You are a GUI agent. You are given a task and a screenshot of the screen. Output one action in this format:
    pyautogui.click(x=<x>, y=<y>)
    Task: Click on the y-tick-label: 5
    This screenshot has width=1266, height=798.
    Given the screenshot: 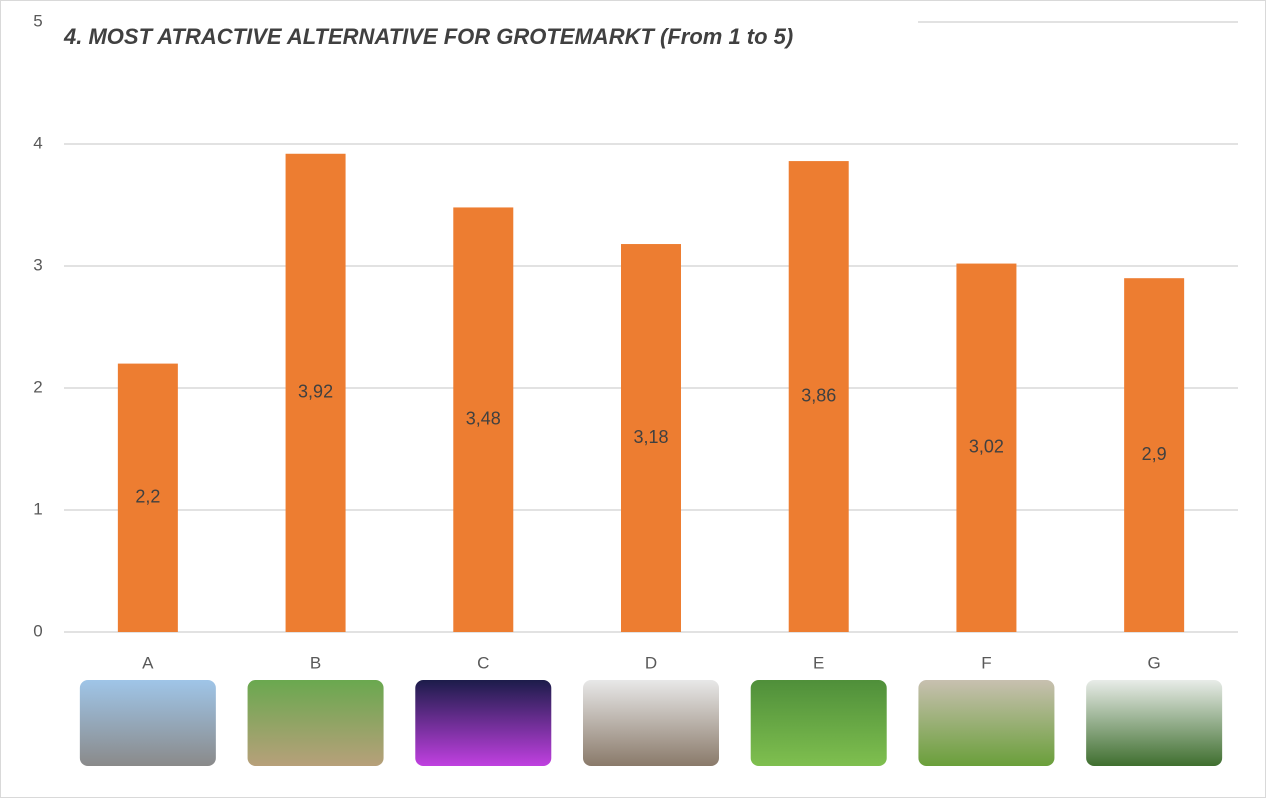 What is the action you would take?
    pyautogui.click(x=37, y=20)
    